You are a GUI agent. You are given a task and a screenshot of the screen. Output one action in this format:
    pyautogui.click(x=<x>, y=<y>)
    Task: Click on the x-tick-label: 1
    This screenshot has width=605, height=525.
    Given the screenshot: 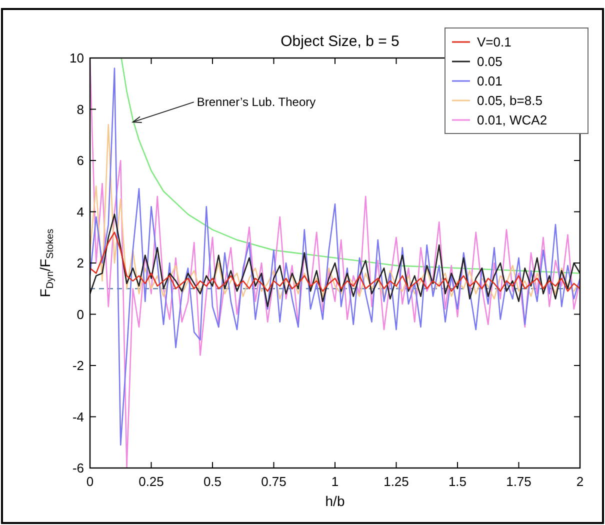 What is the action you would take?
    pyautogui.click(x=335, y=481)
    